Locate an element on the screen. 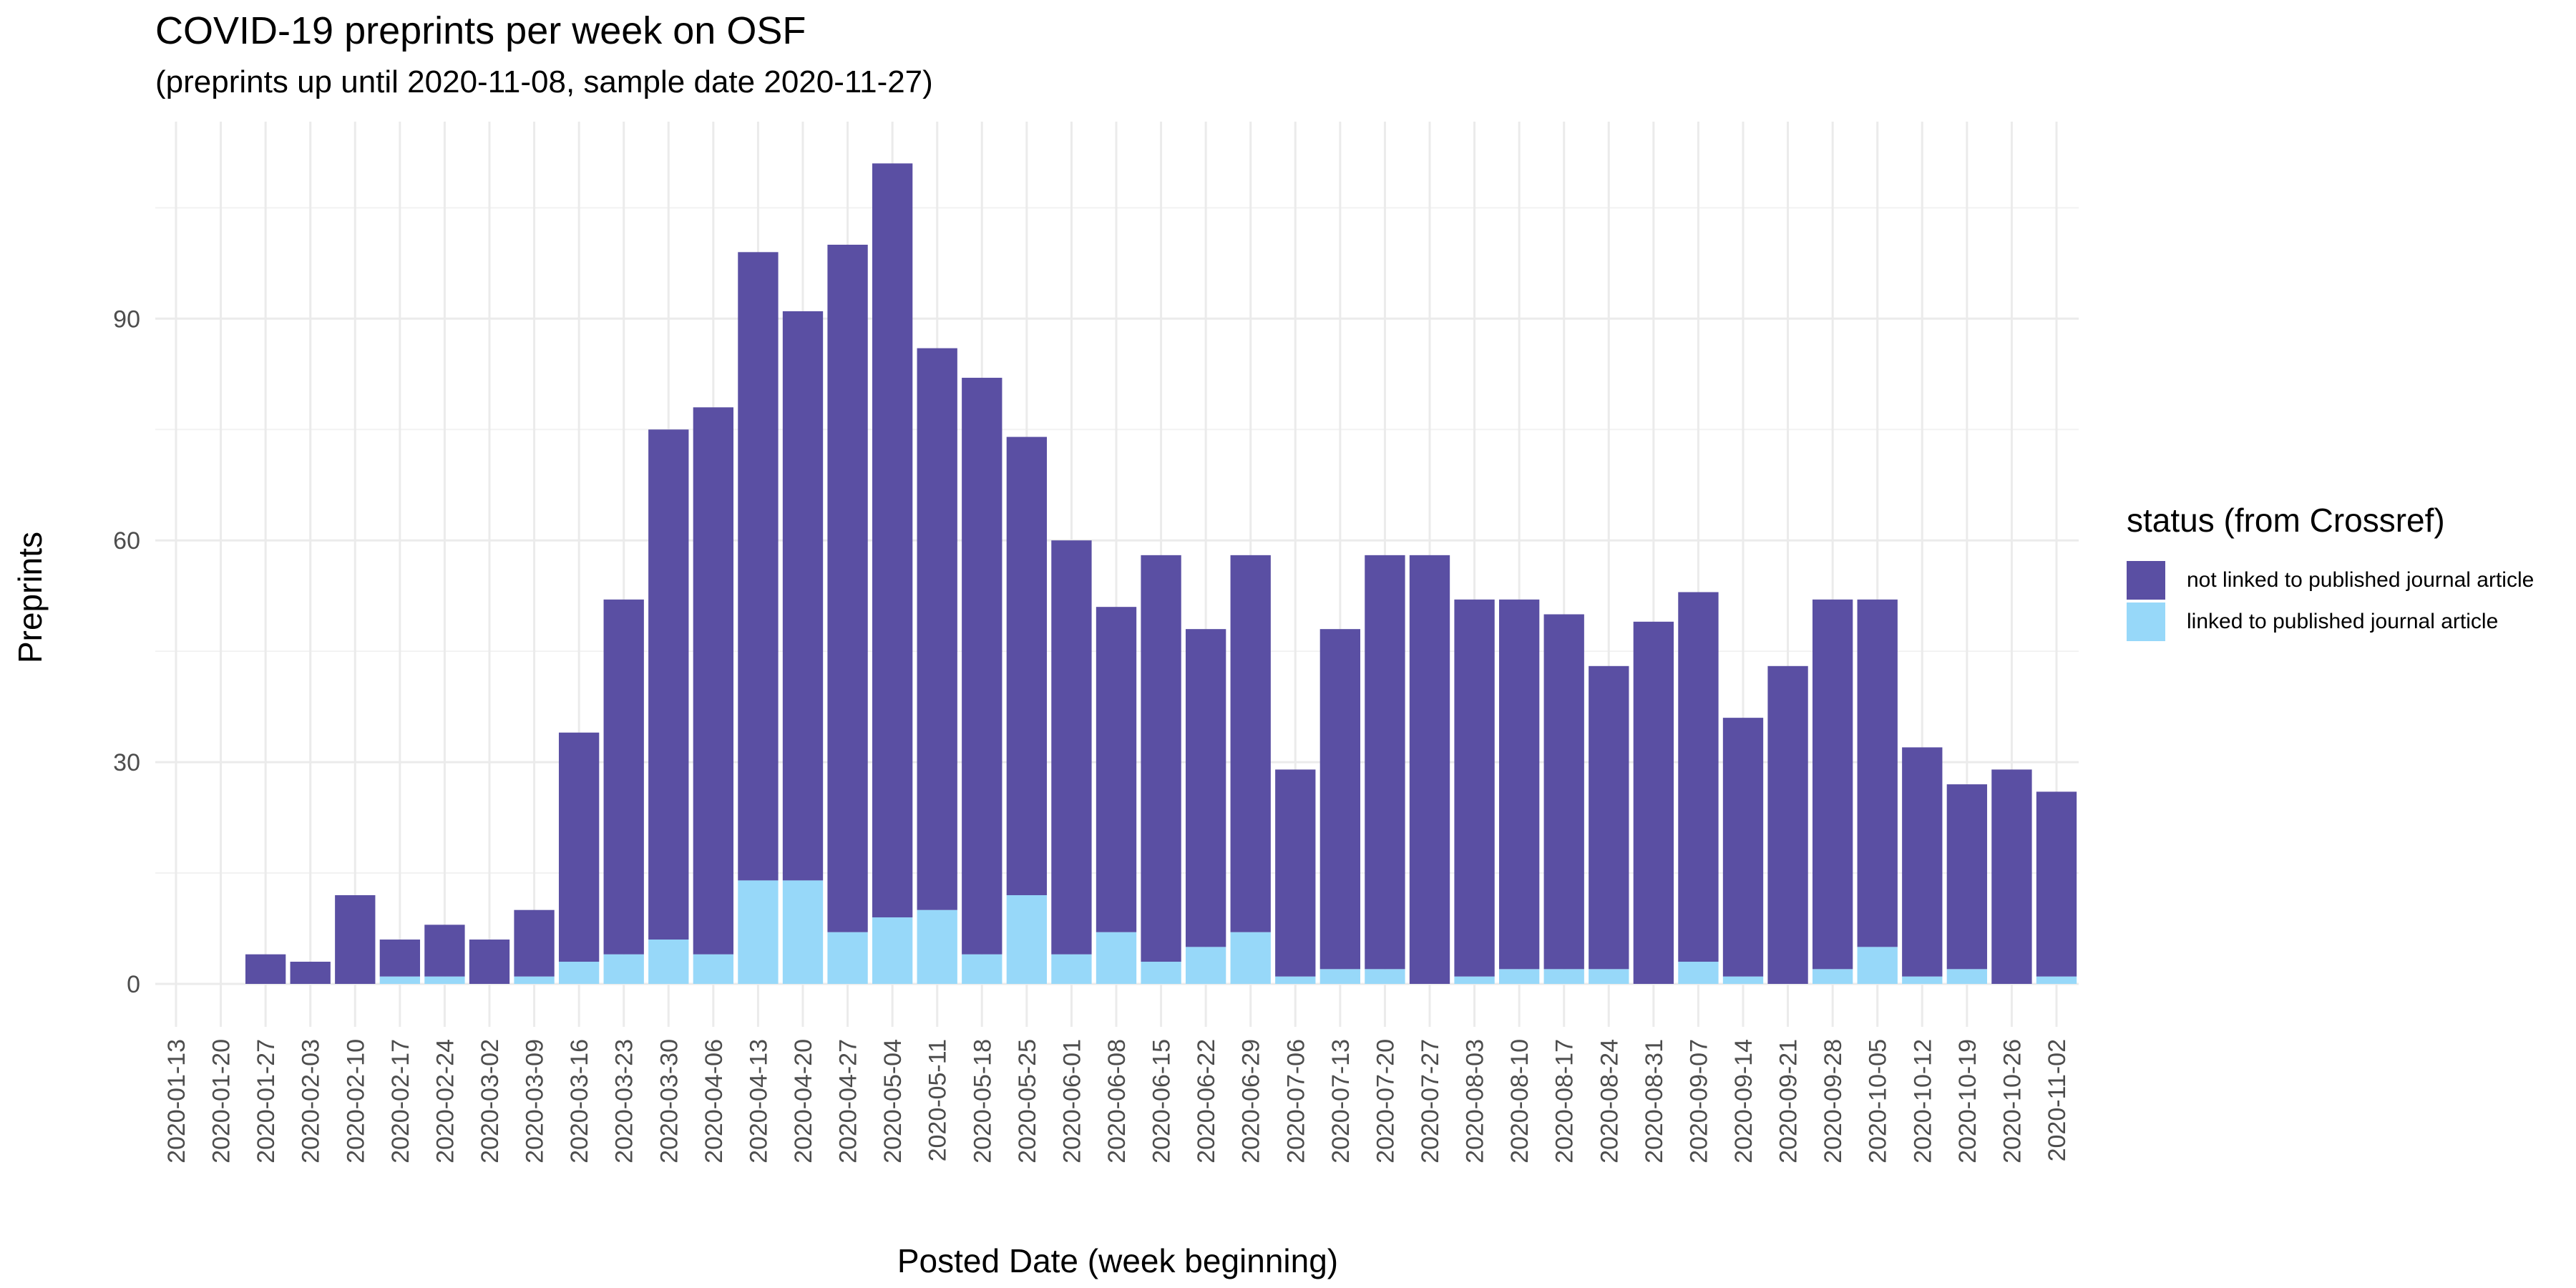 The height and width of the screenshot is (1288, 2576). x-tick-label: 2020-09-07 is located at coordinates (1698, 1101).